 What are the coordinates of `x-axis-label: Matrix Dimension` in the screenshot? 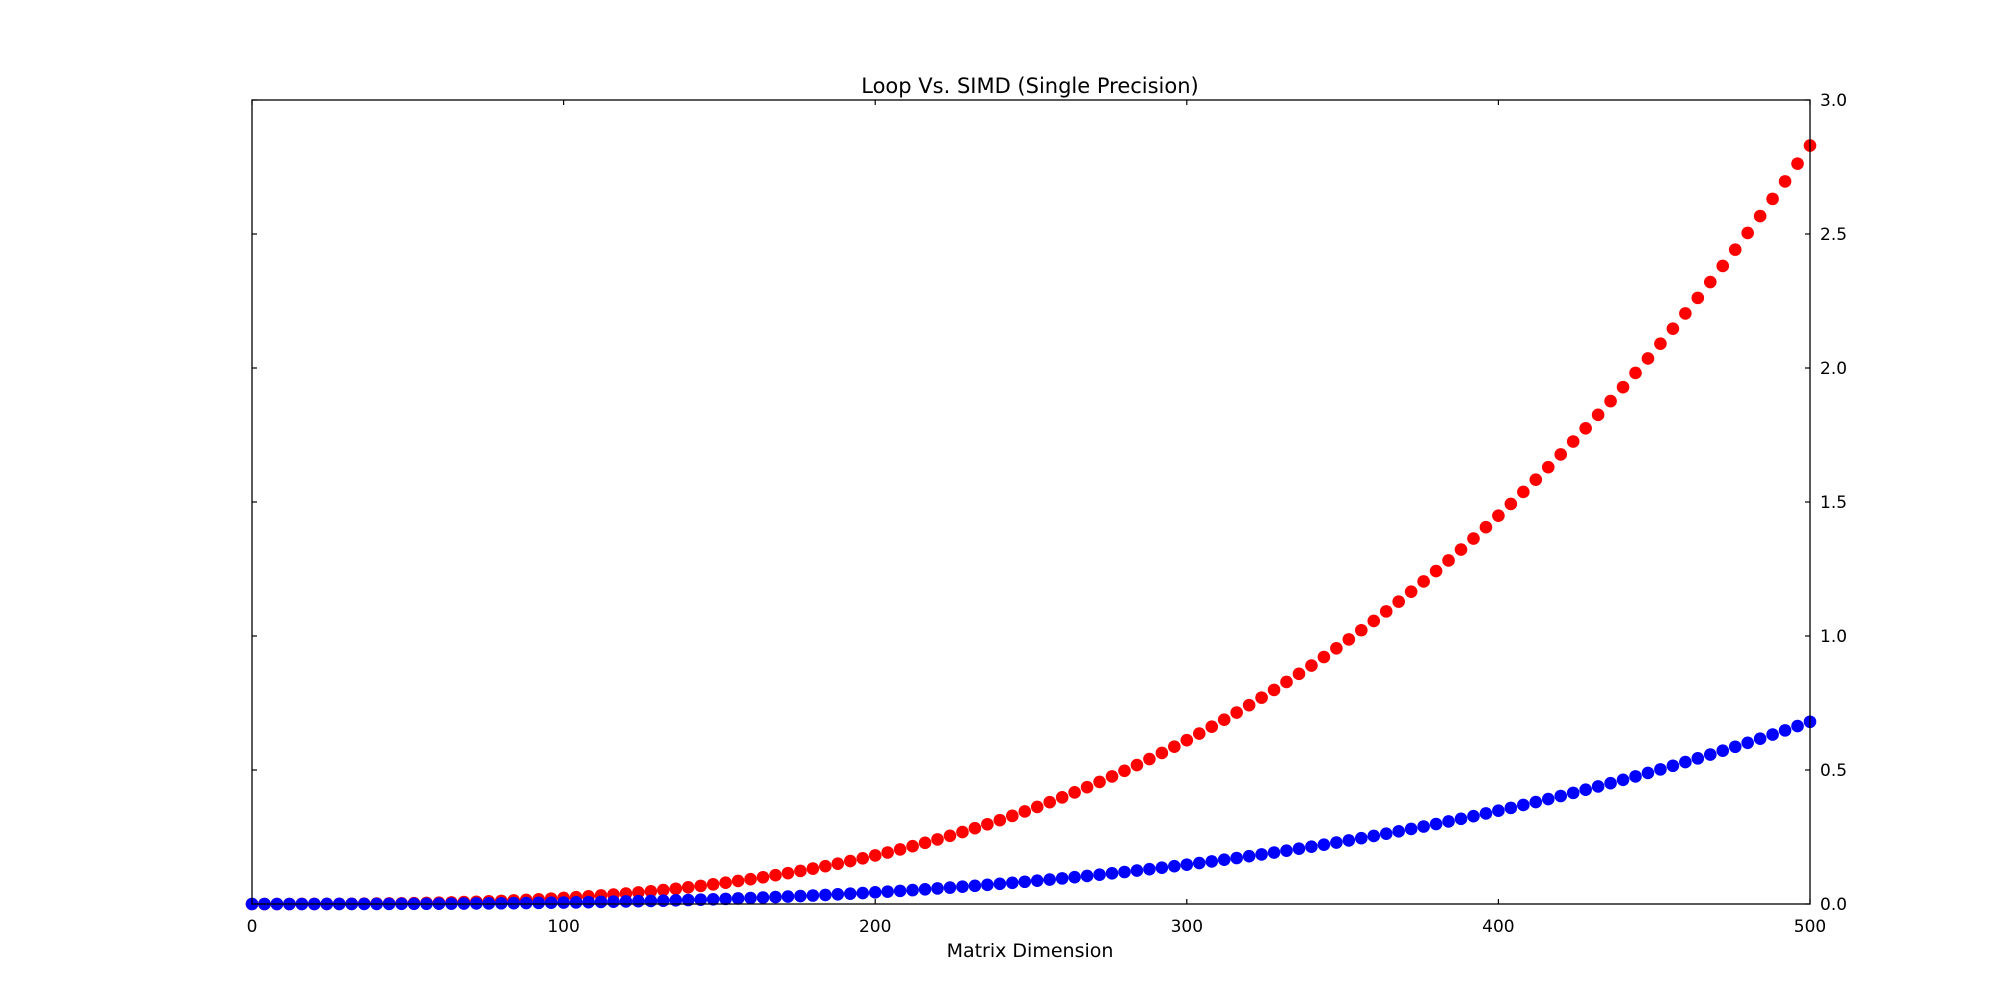 It's located at (1030, 951).